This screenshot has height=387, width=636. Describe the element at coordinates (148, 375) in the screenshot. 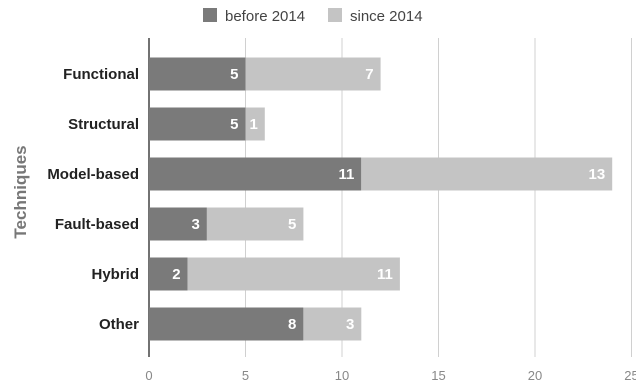

I see `x-tick-label-0: 0` at that location.